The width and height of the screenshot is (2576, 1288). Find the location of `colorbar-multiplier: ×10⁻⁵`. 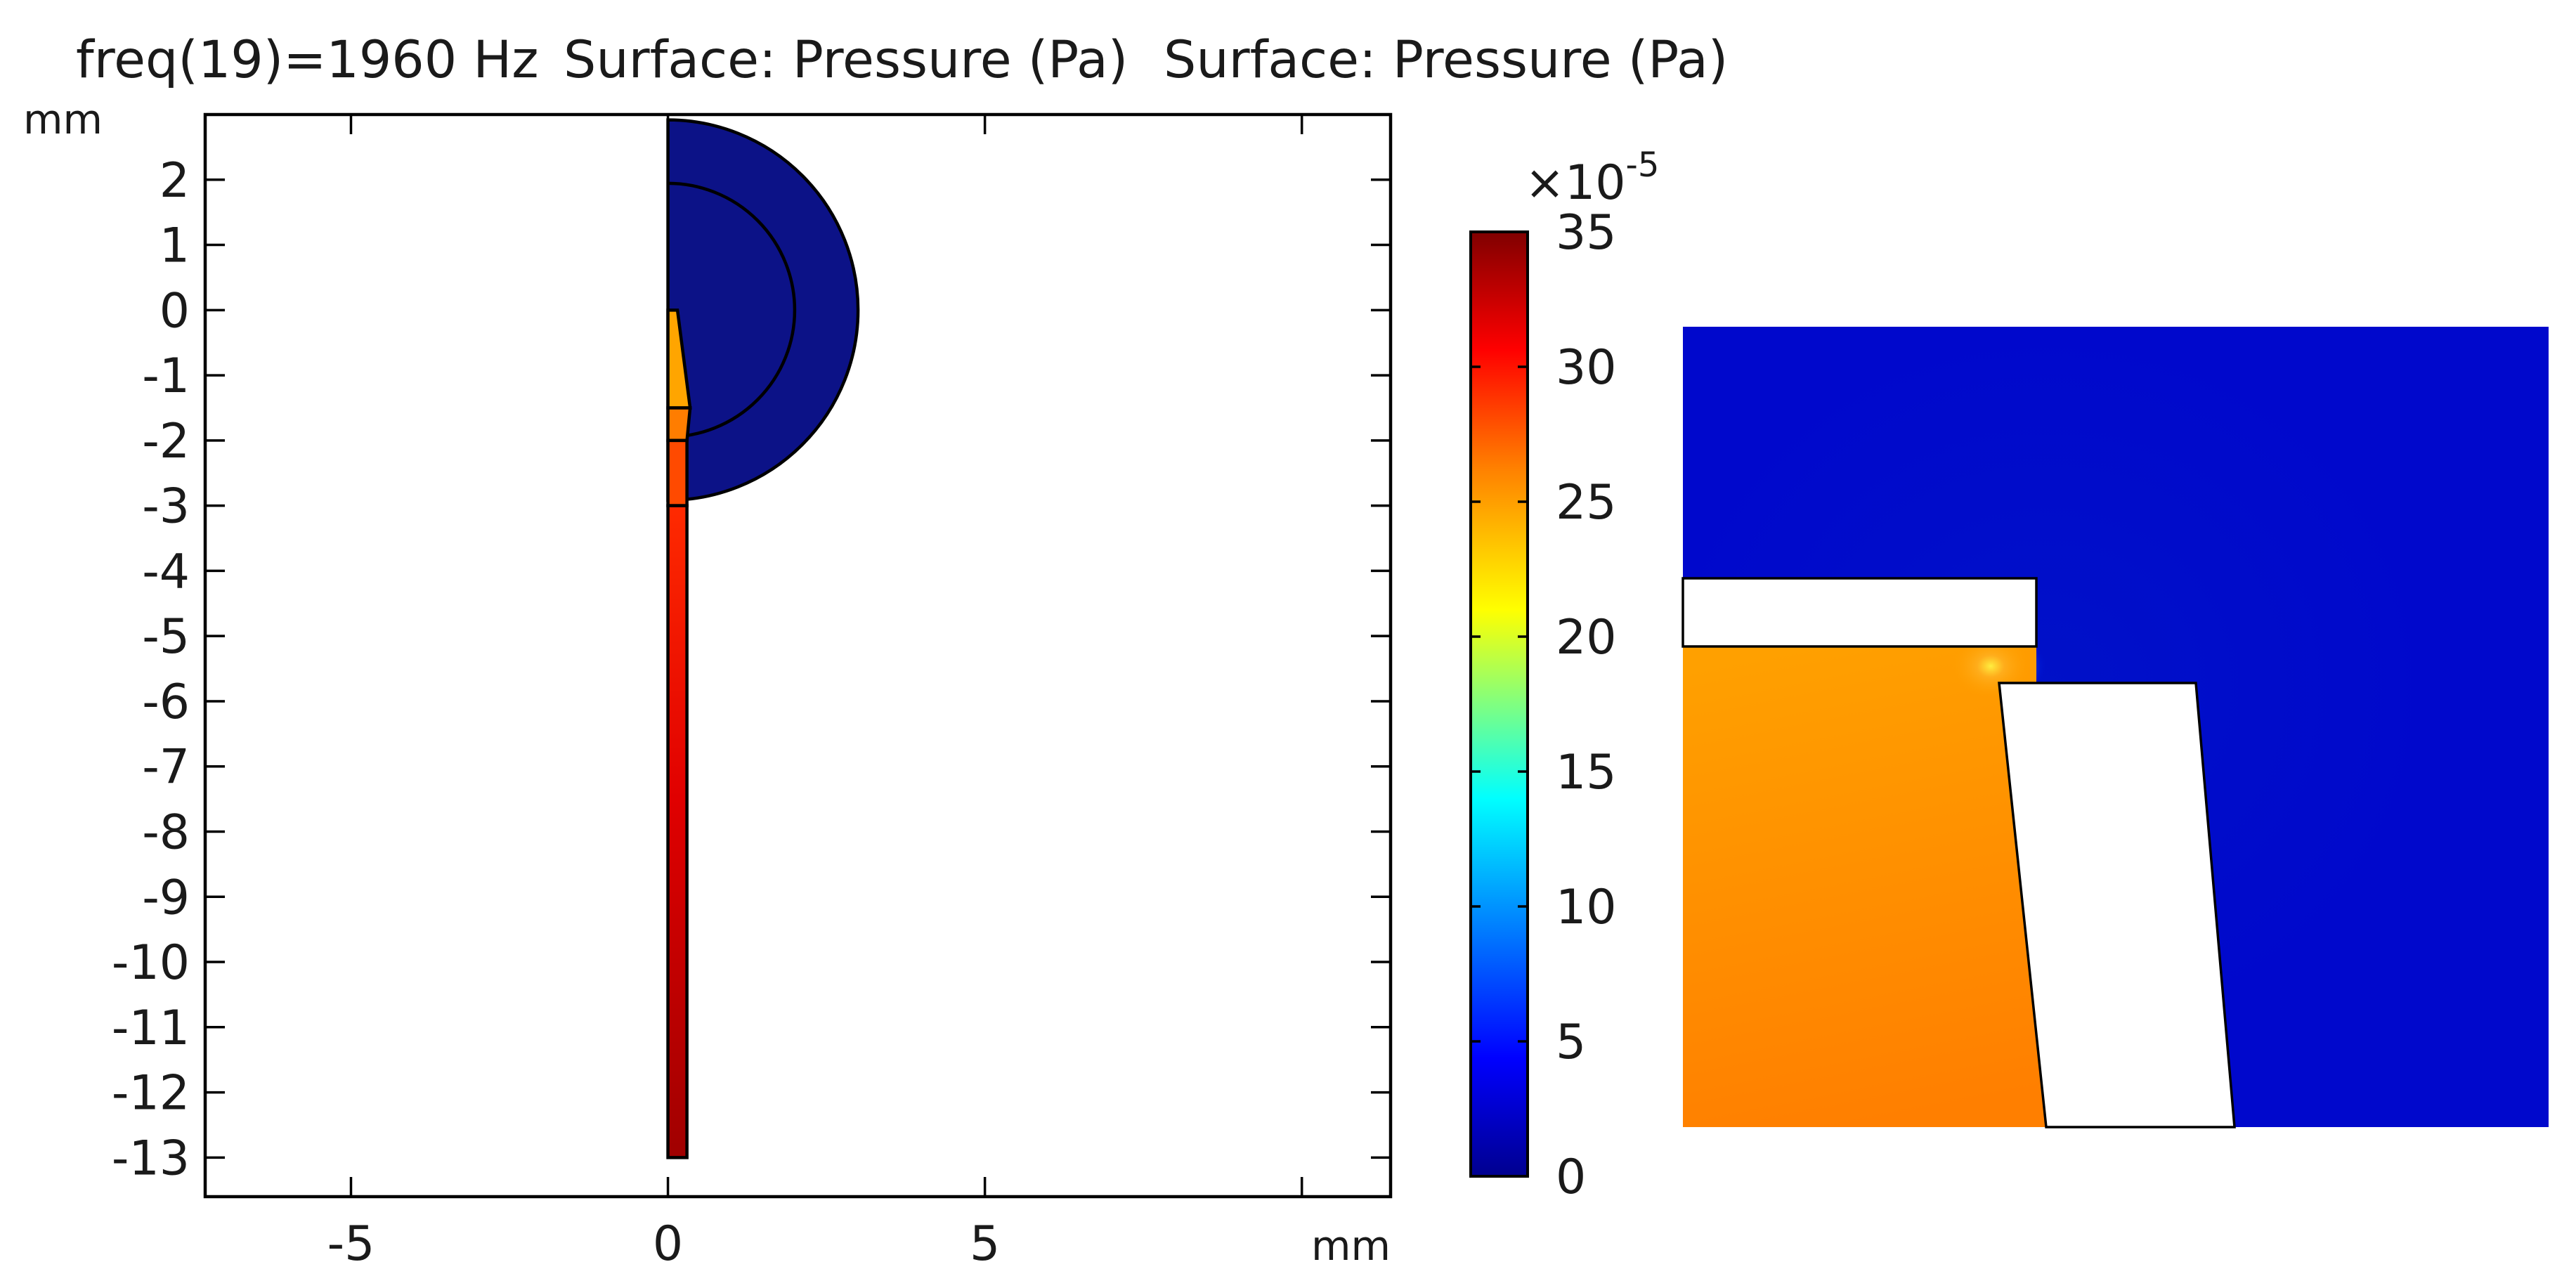

colorbar-multiplier: ×10⁻⁵ is located at coordinates (1592, 178).